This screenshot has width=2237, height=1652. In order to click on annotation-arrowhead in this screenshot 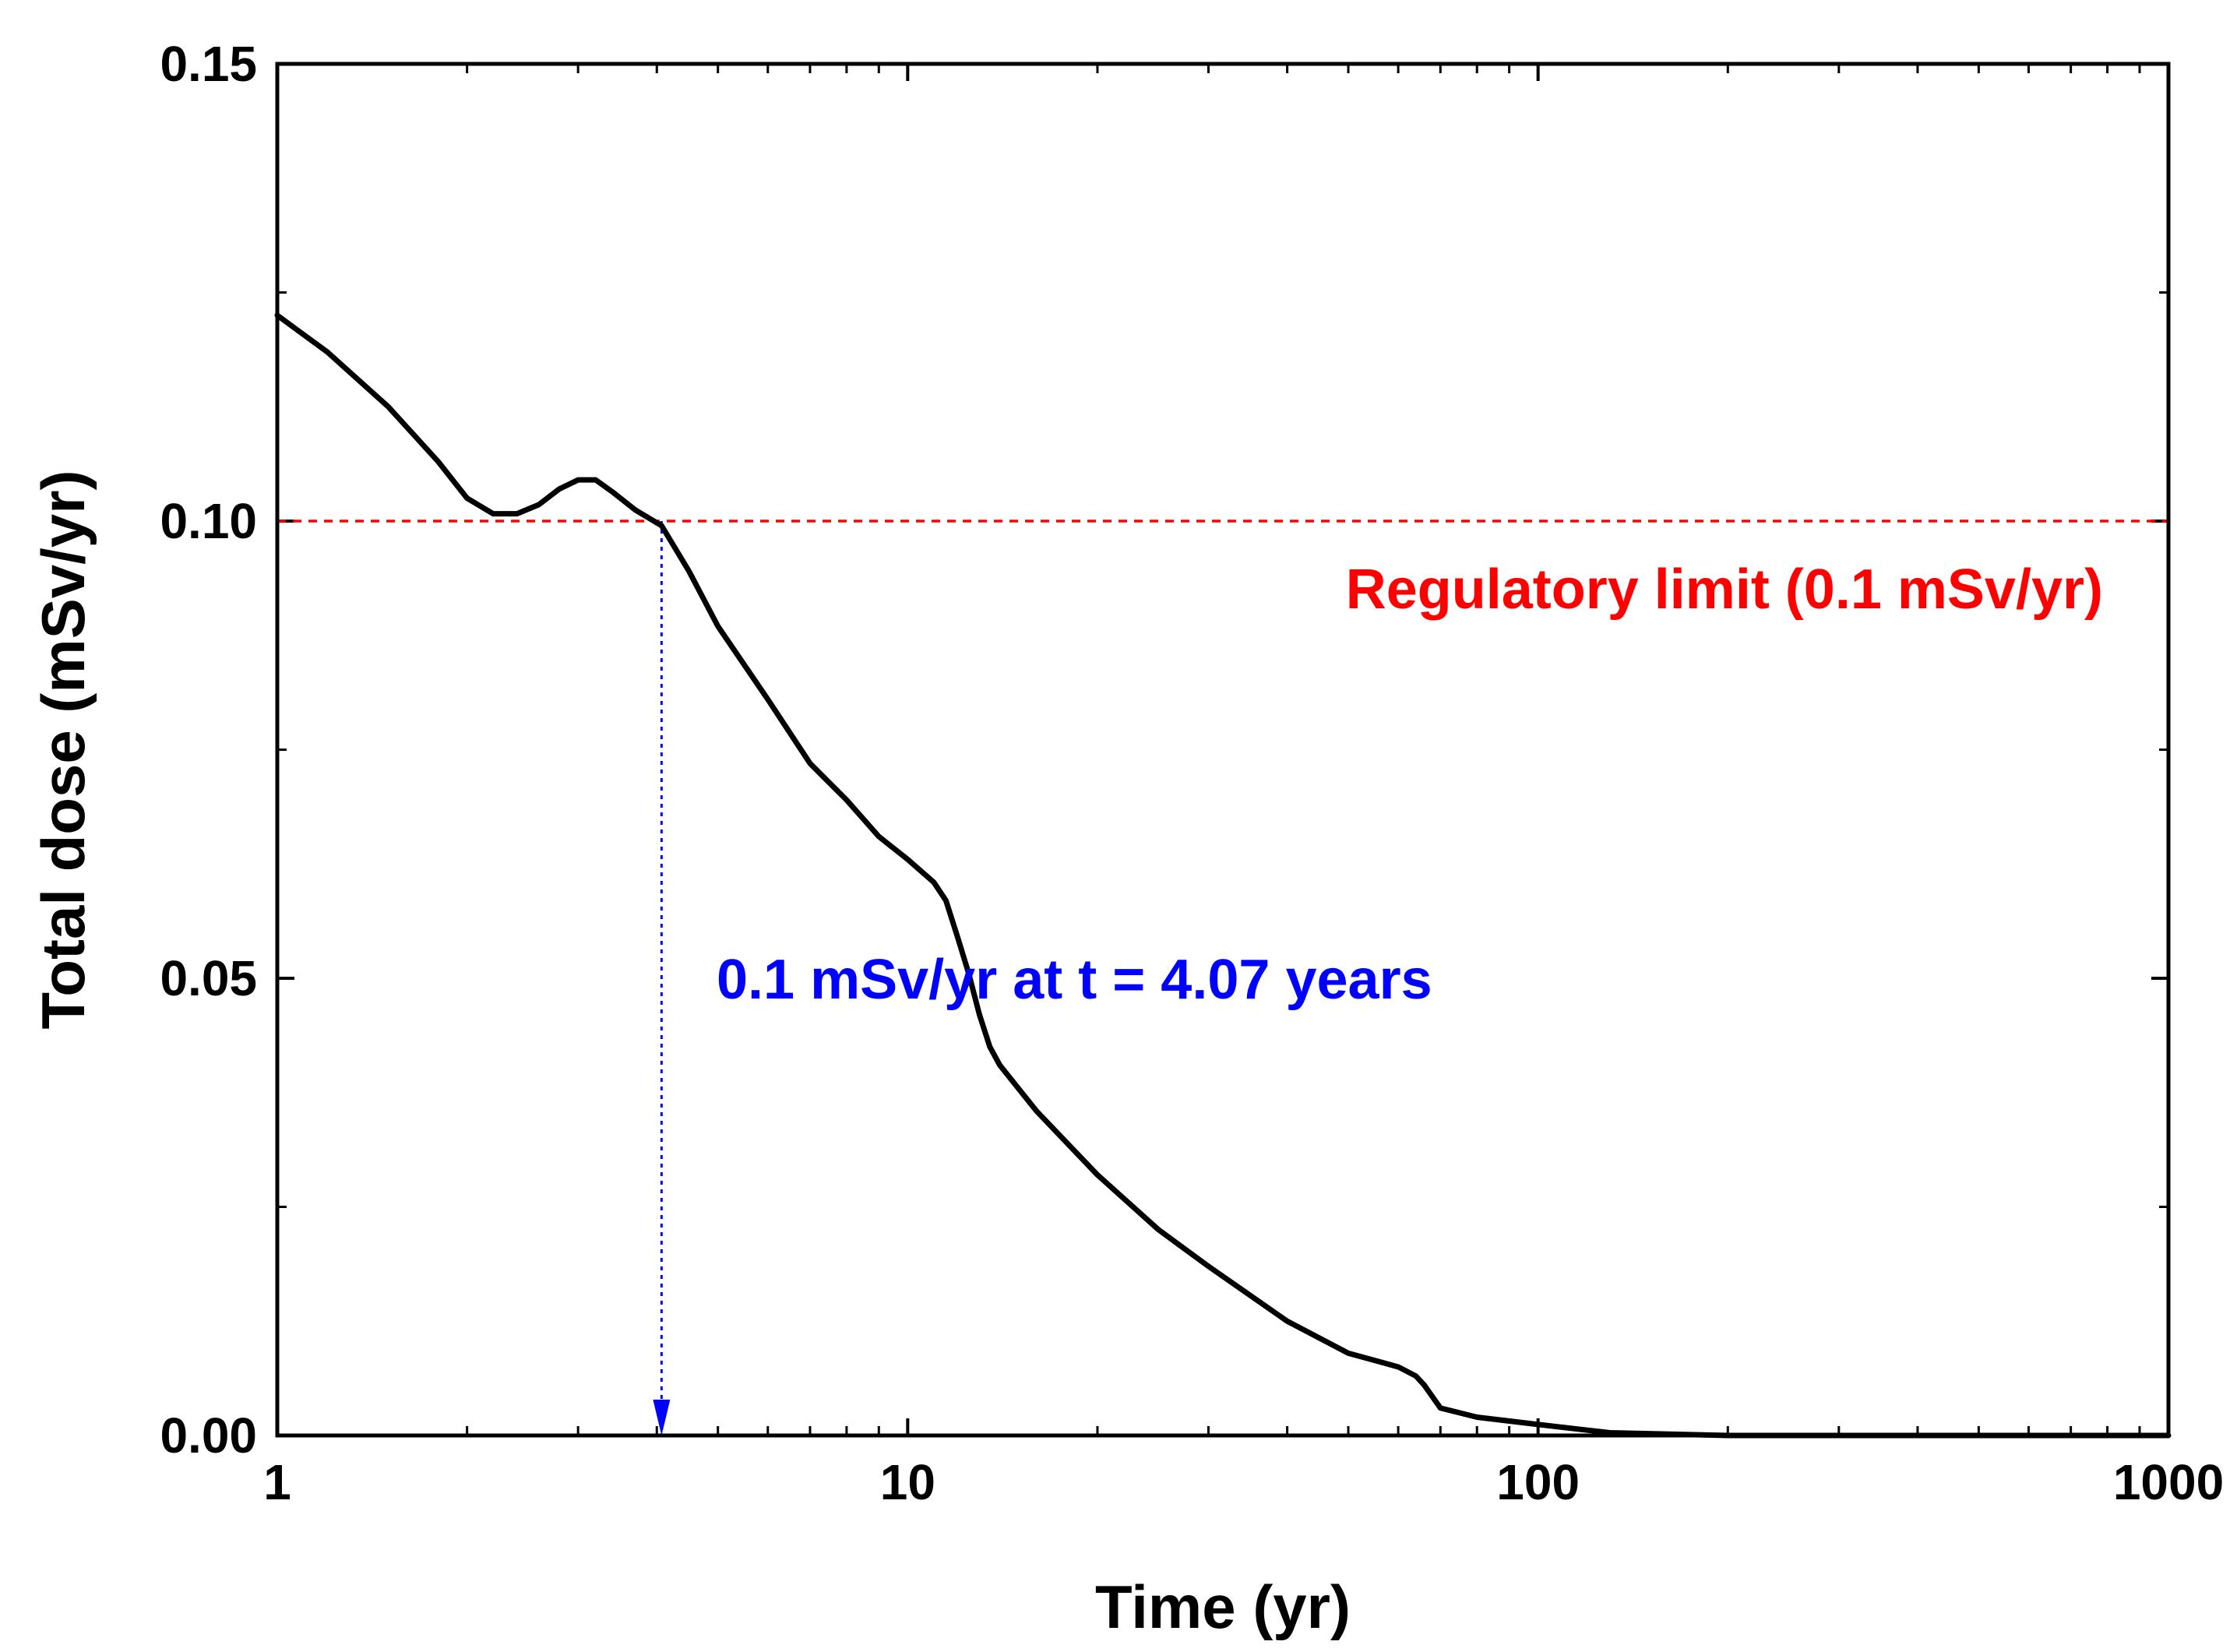, I will do `click(662, 1417)`.